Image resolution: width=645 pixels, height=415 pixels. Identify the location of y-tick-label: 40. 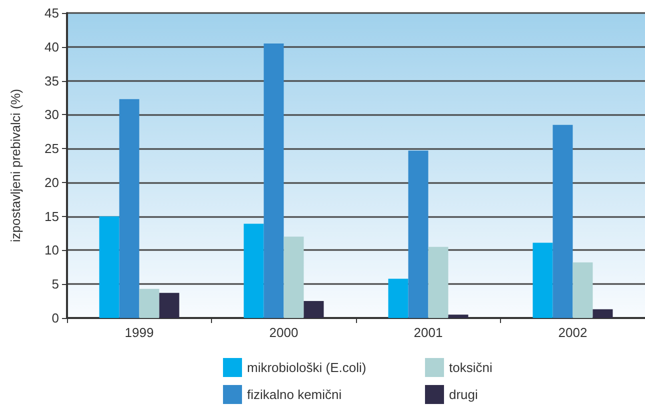
(51, 46).